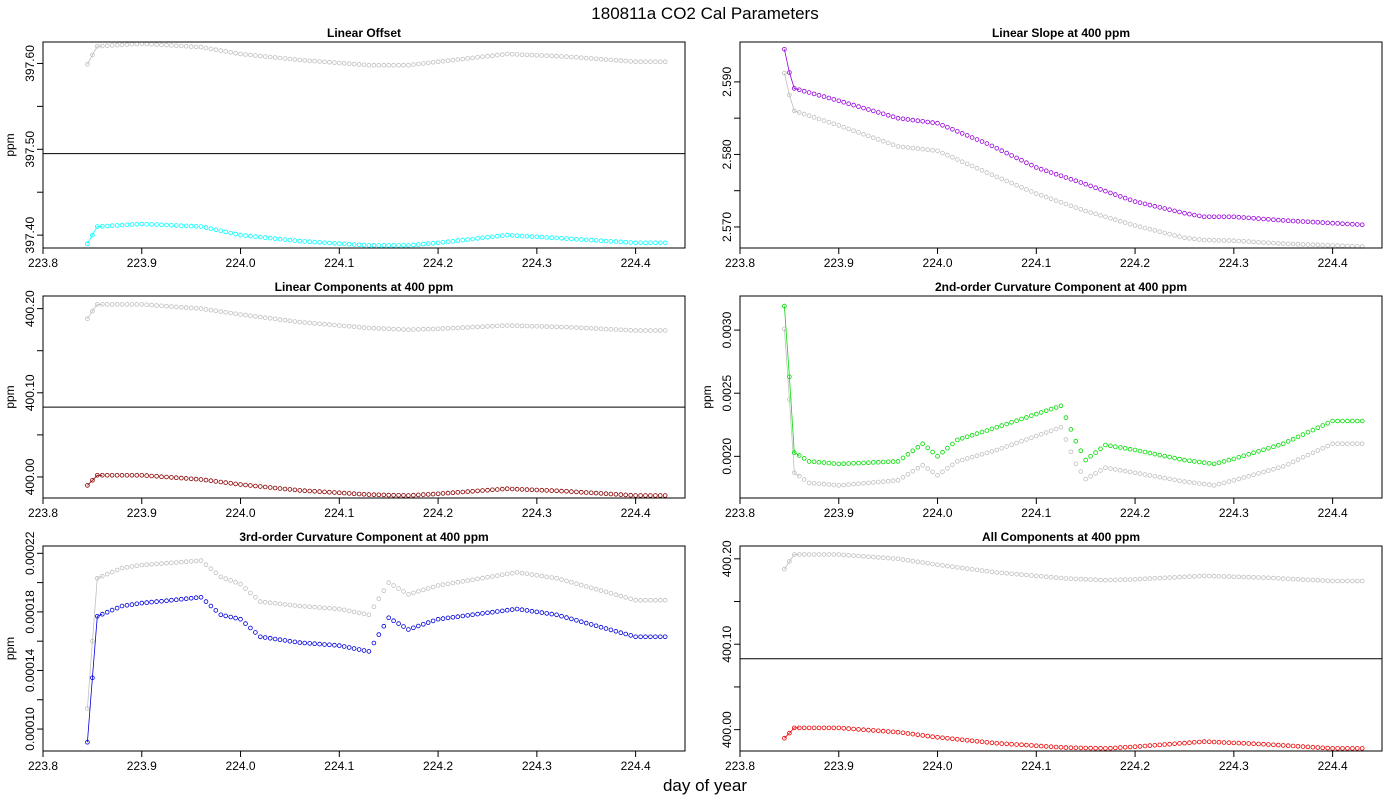  What do you see at coordinates (727, 729) in the screenshot?
I see `y-tick-label: 400.00` at bounding box center [727, 729].